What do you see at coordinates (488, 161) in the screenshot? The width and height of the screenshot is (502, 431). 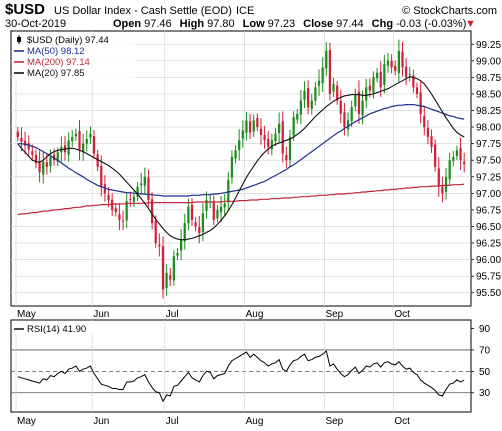 I see `price-y-tick-label: 97.50` at bounding box center [488, 161].